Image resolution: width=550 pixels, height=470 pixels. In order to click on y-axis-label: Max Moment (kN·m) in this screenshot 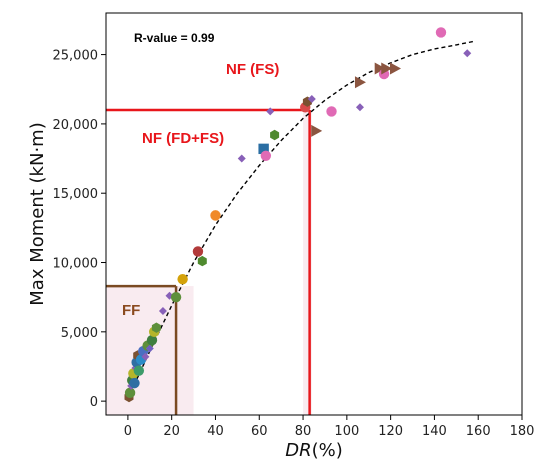, I will do `click(37, 213)`.